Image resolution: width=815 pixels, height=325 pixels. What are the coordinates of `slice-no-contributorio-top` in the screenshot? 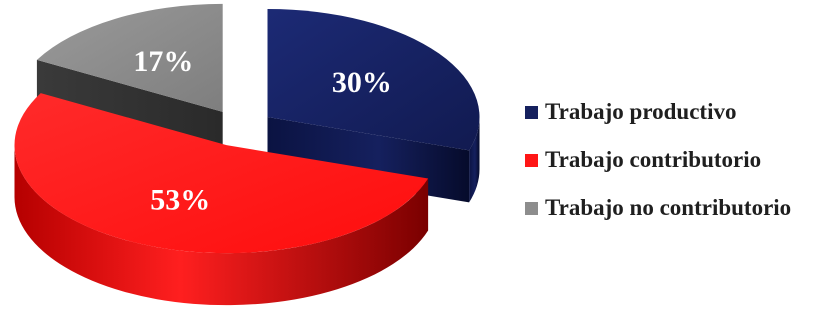 It's located at (129, 57).